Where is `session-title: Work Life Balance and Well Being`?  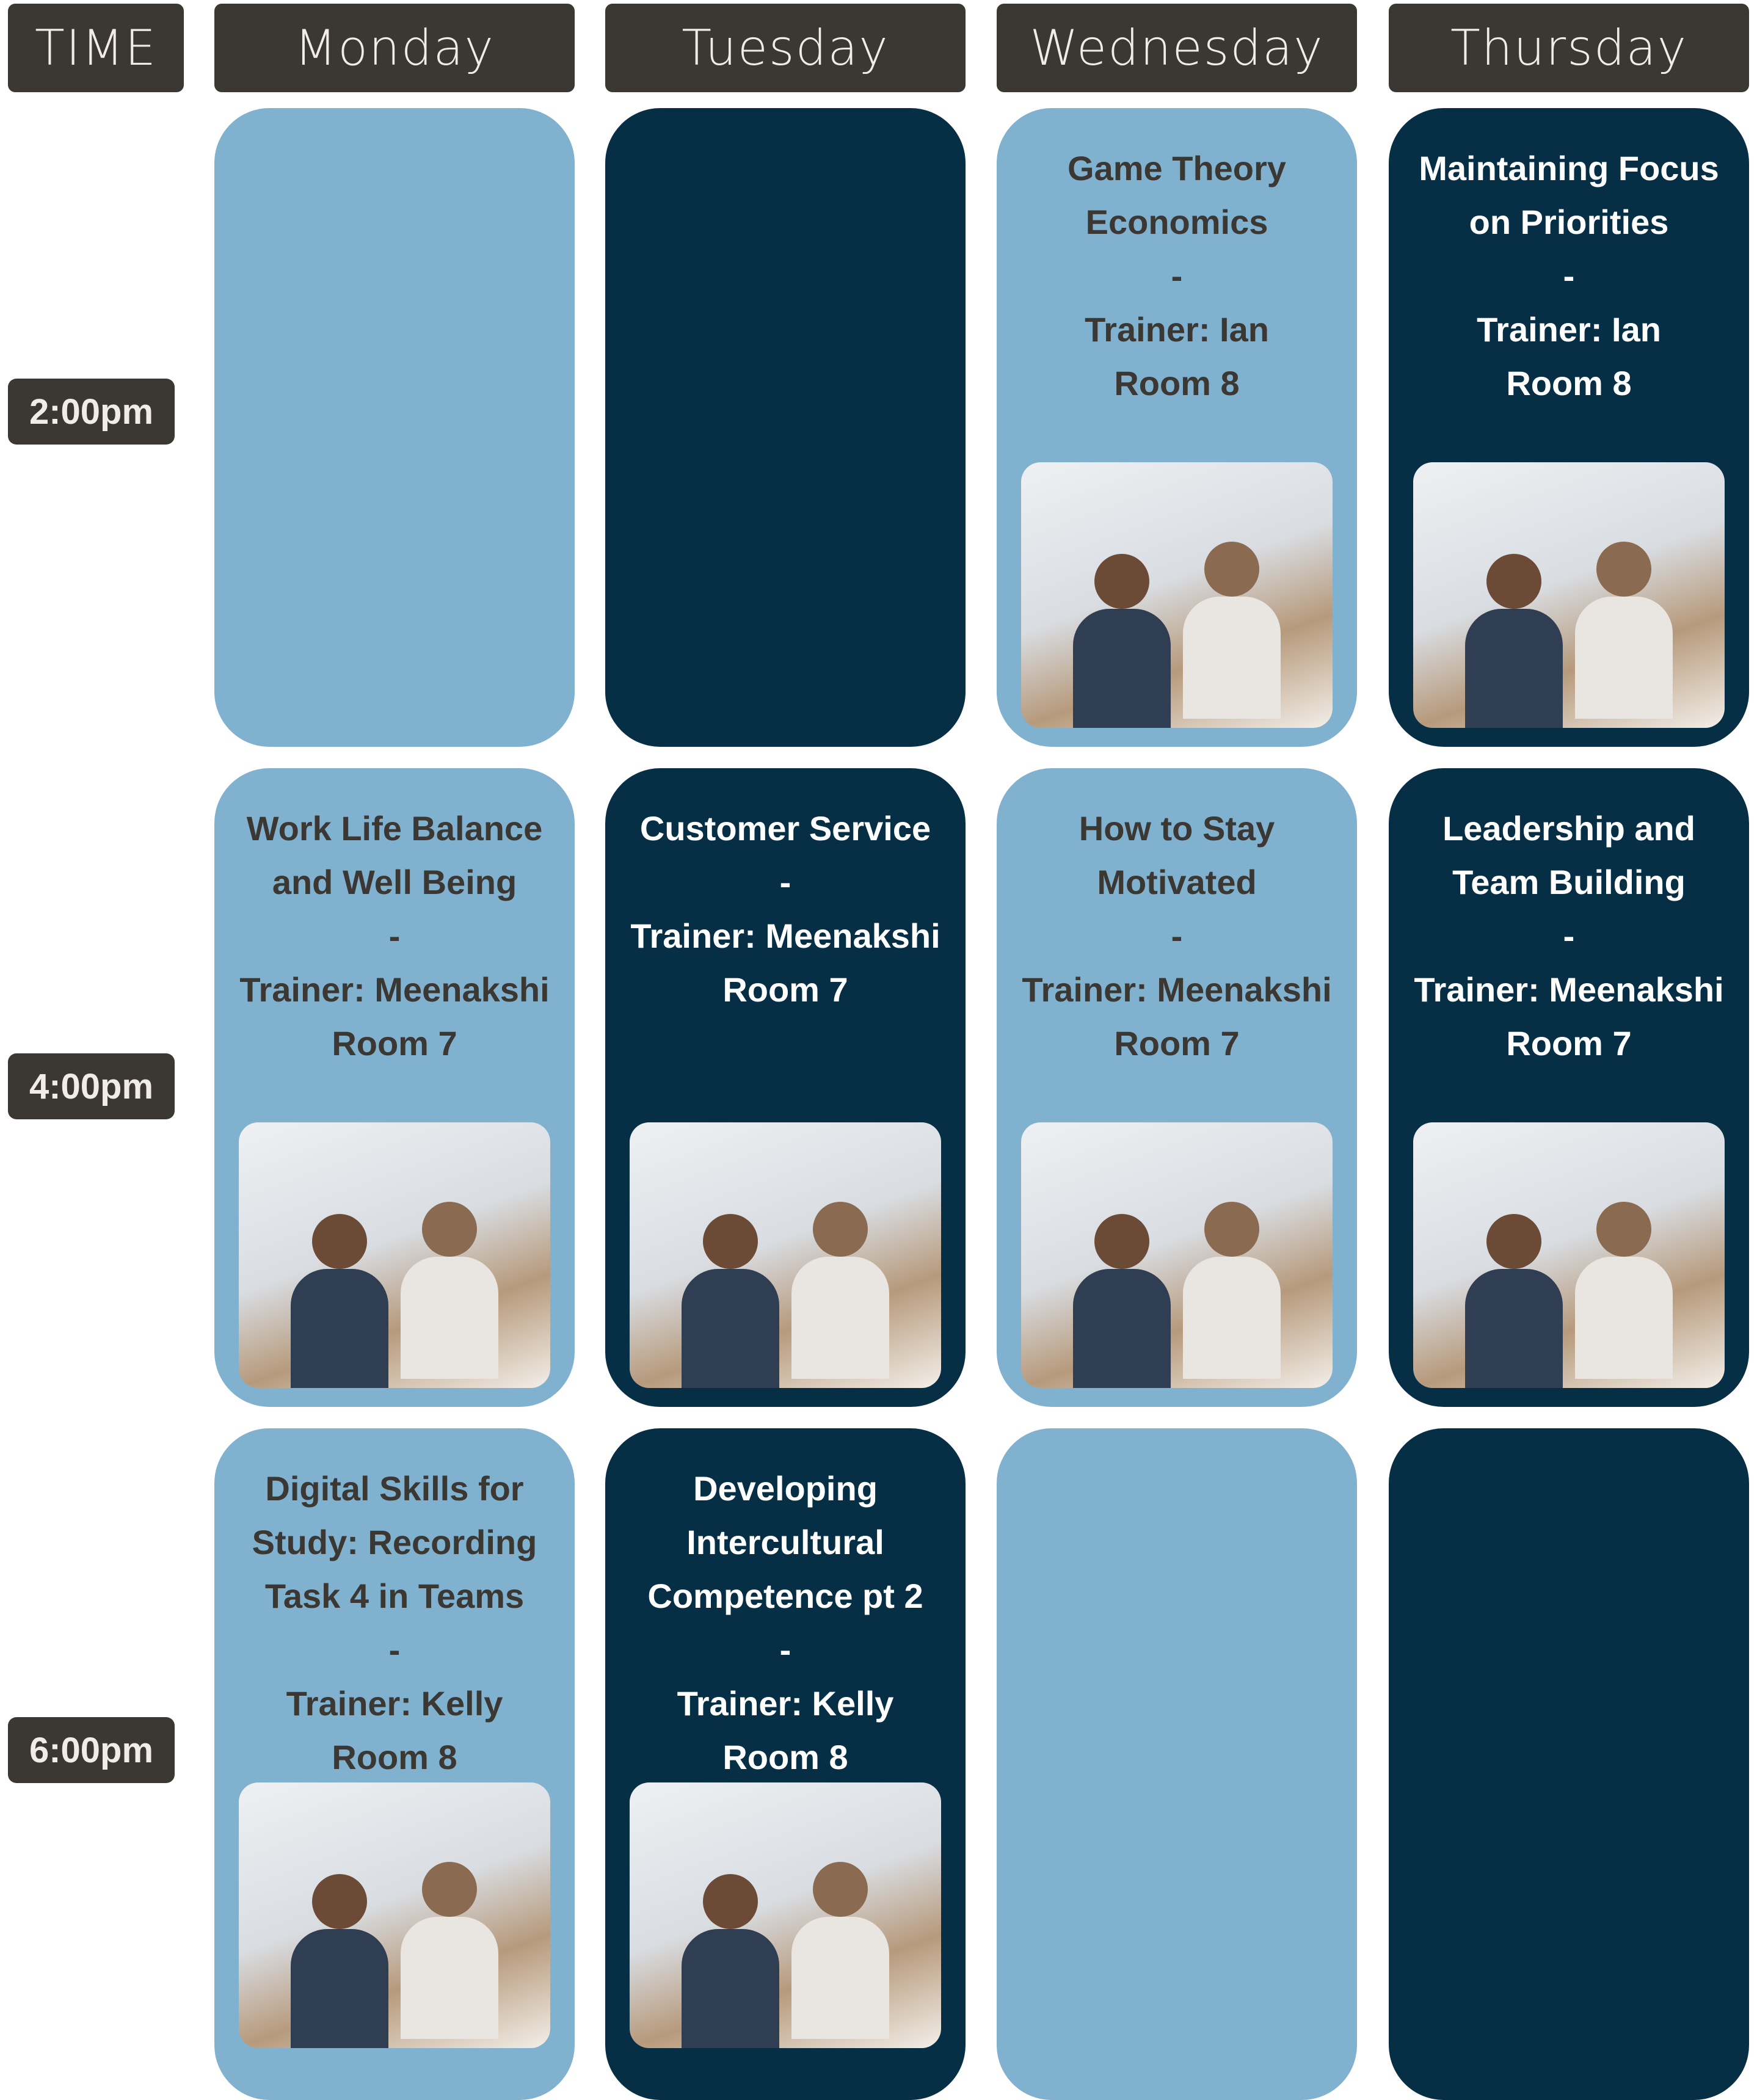 session-title: Work Life Balance and Well Being is located at coordinates (395, 855).